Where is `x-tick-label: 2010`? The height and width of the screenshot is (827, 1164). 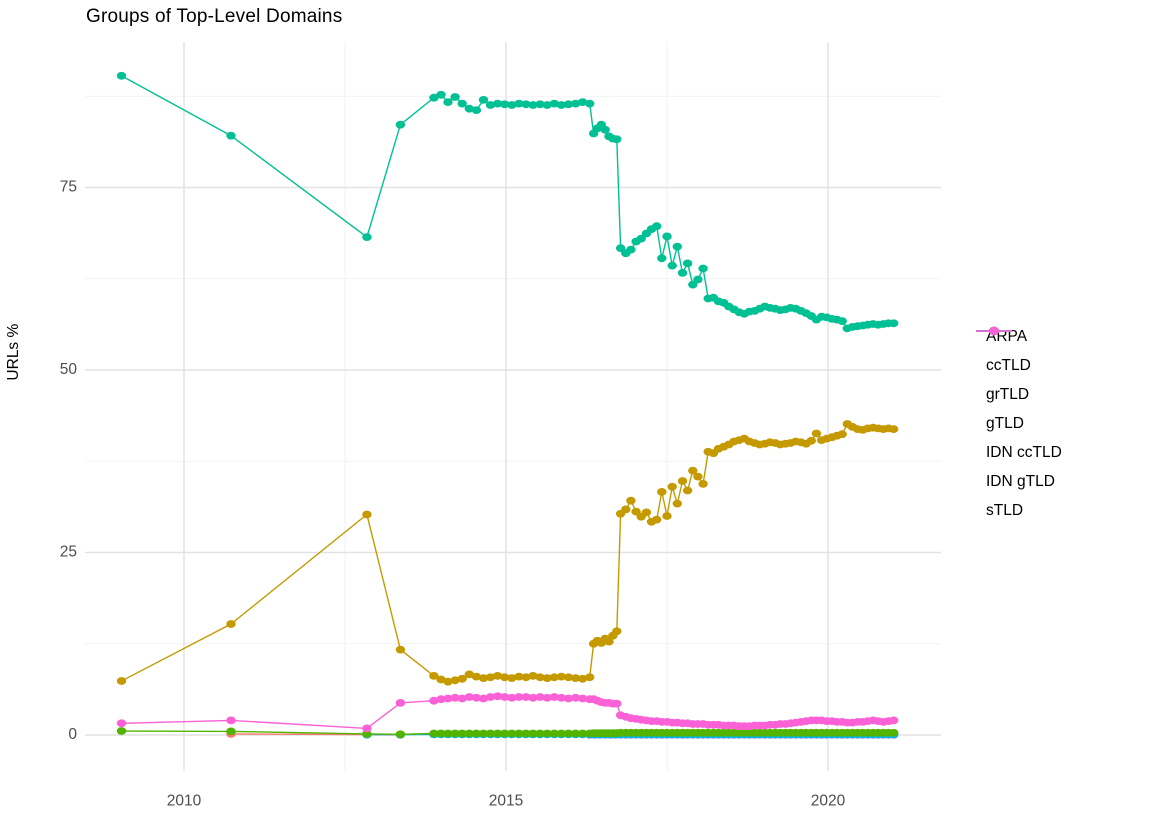 x-tick-label: 2010 is located at coordinates (184, 800).